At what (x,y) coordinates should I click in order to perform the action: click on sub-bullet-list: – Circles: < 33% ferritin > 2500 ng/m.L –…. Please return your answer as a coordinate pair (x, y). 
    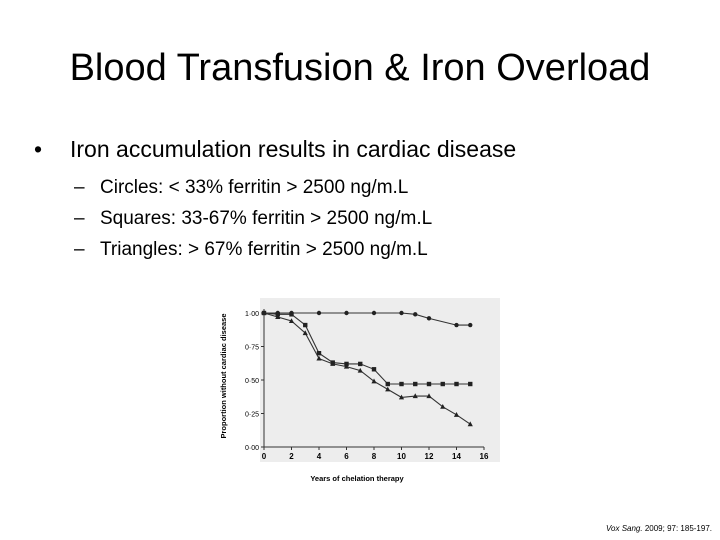
    Looking at the image, I should click on (253, 218).